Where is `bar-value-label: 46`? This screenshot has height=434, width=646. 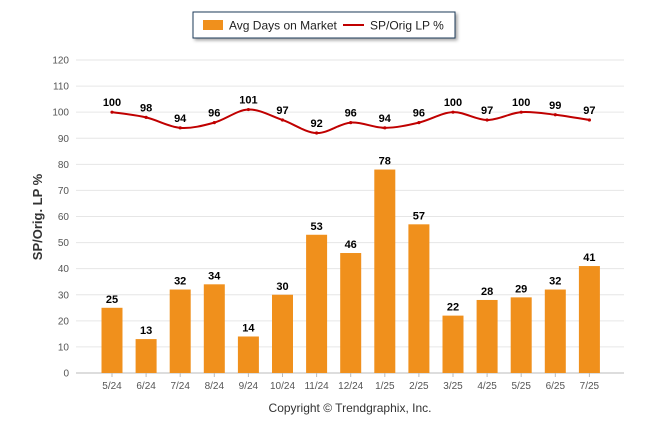 bar-value-label: 46 is located at coordinates (351, 245).